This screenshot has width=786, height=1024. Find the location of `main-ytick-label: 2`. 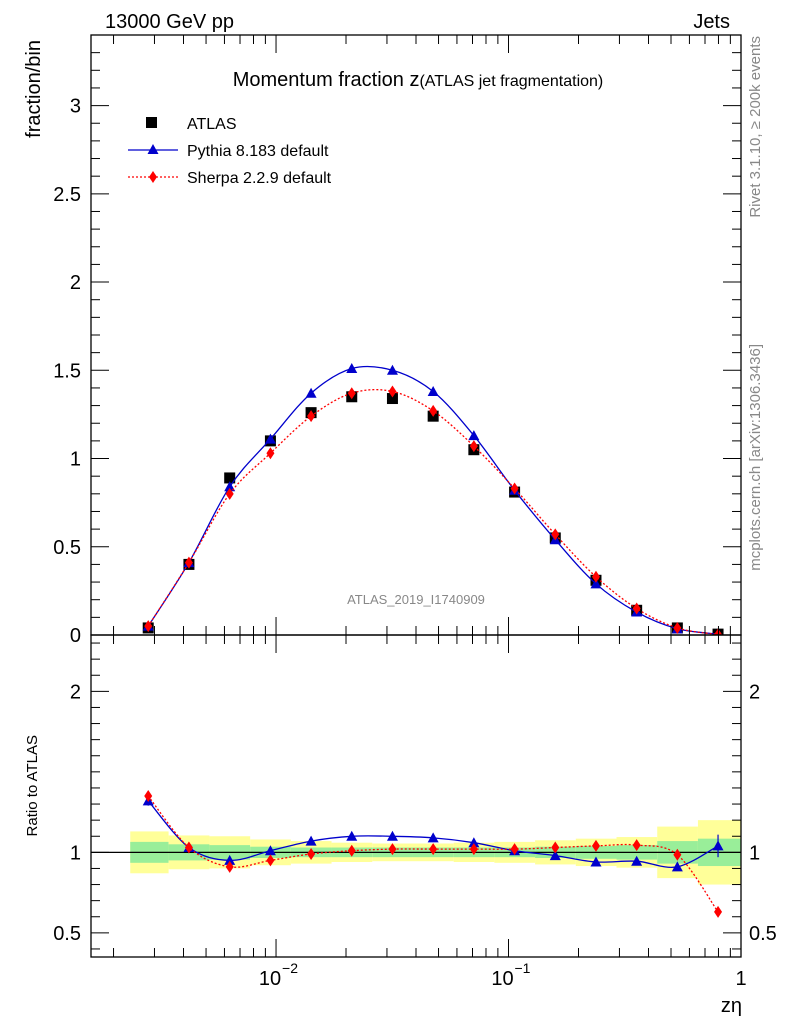

main-ytick-label: 2 is located at coordinates (75, 283).